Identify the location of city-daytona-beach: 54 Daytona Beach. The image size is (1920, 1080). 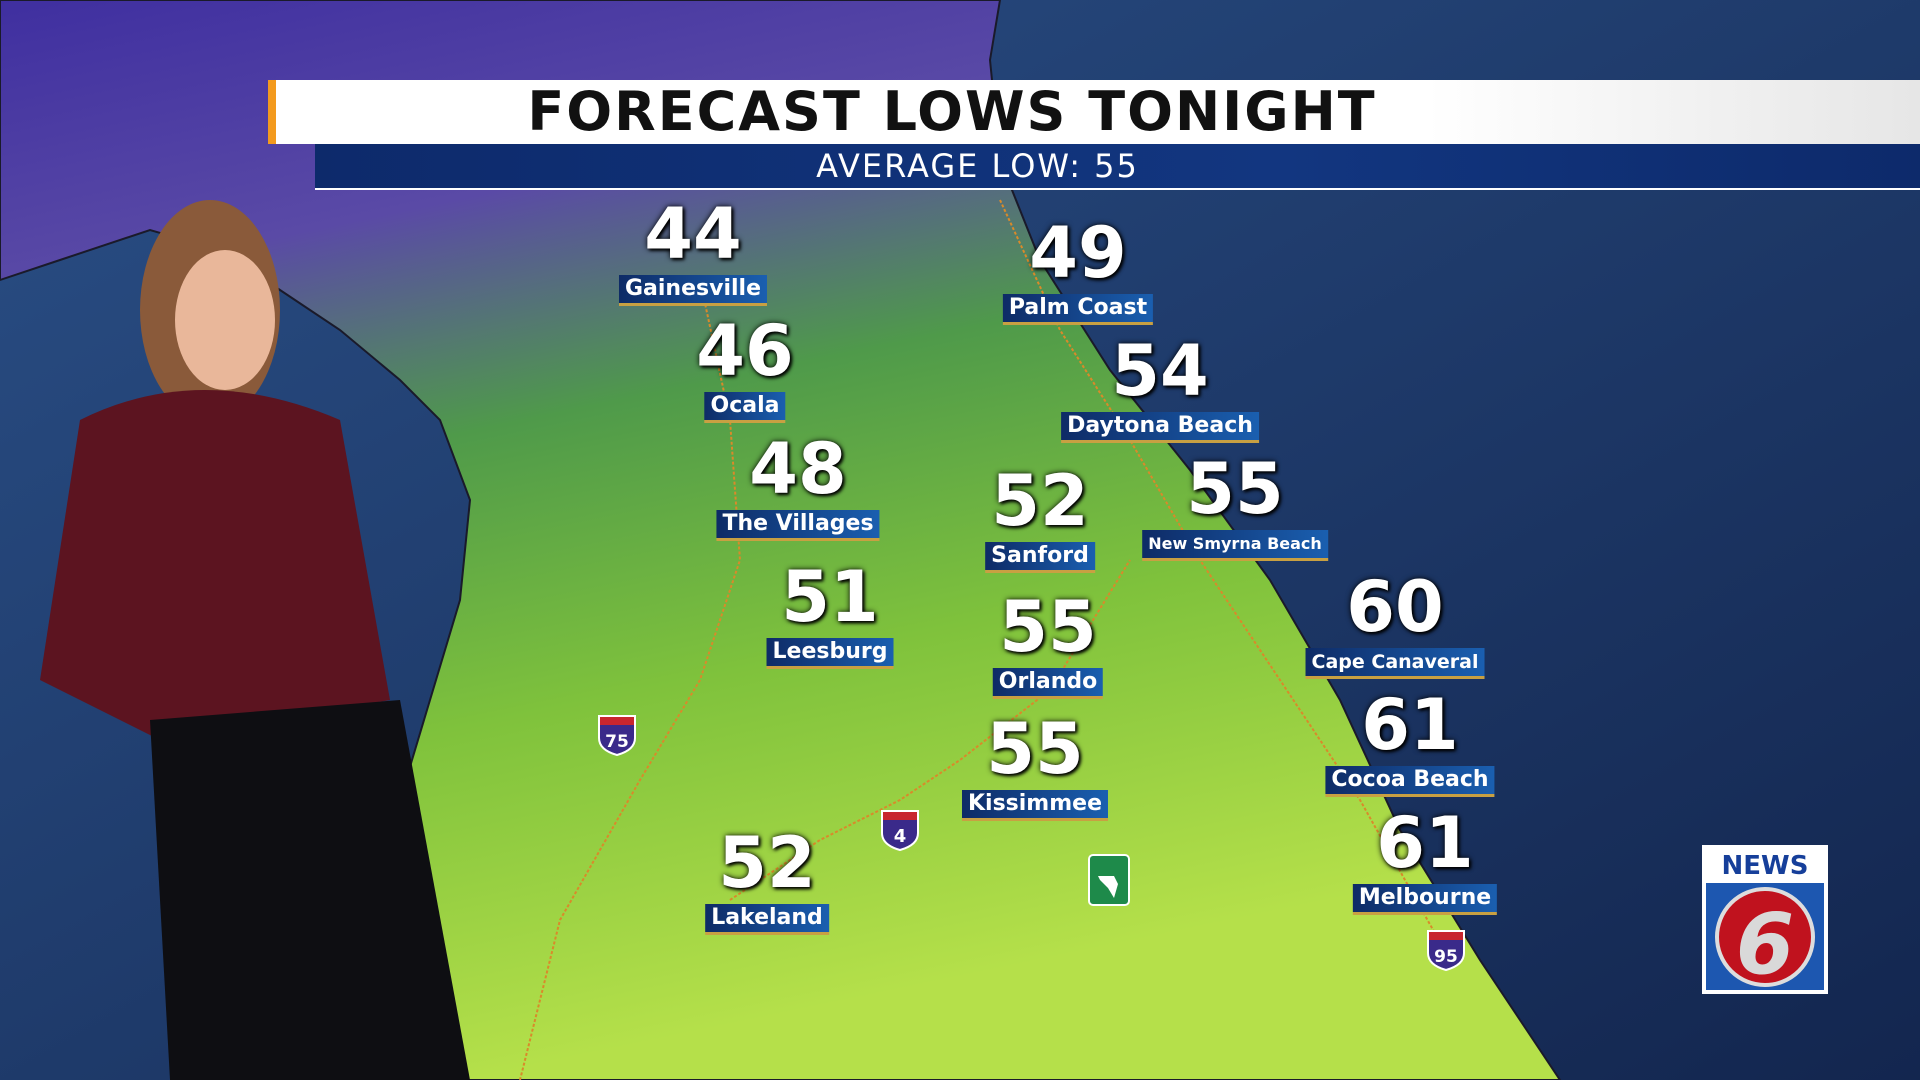
(1160, 386).